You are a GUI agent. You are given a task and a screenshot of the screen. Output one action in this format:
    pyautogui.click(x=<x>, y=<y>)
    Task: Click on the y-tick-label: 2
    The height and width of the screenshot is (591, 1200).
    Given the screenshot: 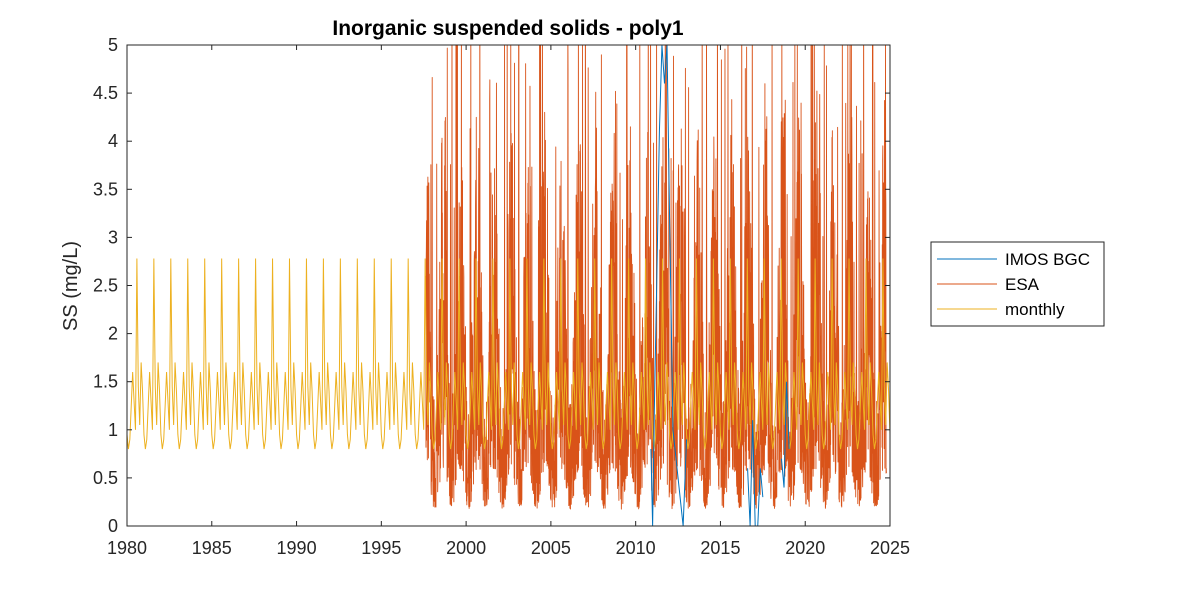 What is the action you would take?
    pyautogui.click(x=113, y=334)
    